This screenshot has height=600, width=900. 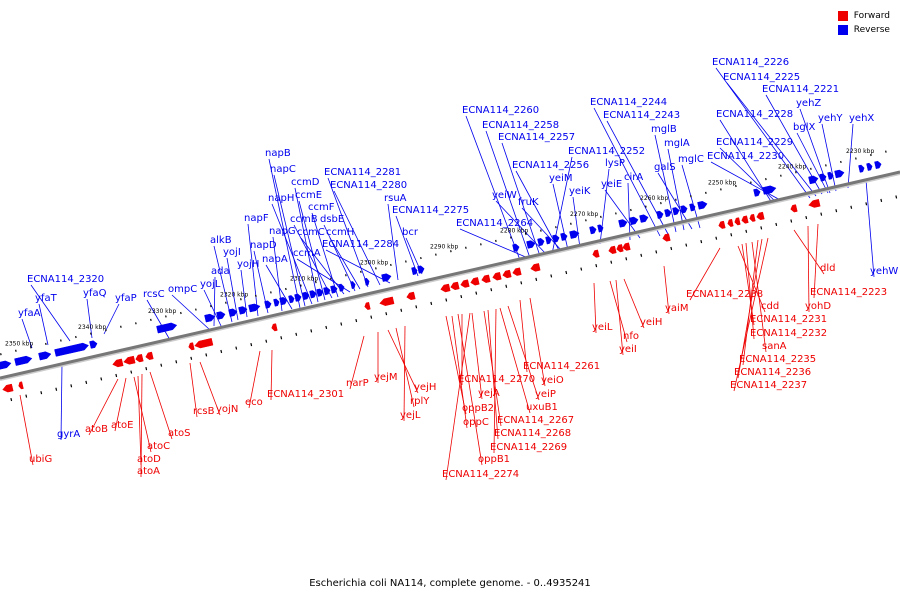 I want to click on reverse-gene-label: yeiK, so click(x=580, y=191).